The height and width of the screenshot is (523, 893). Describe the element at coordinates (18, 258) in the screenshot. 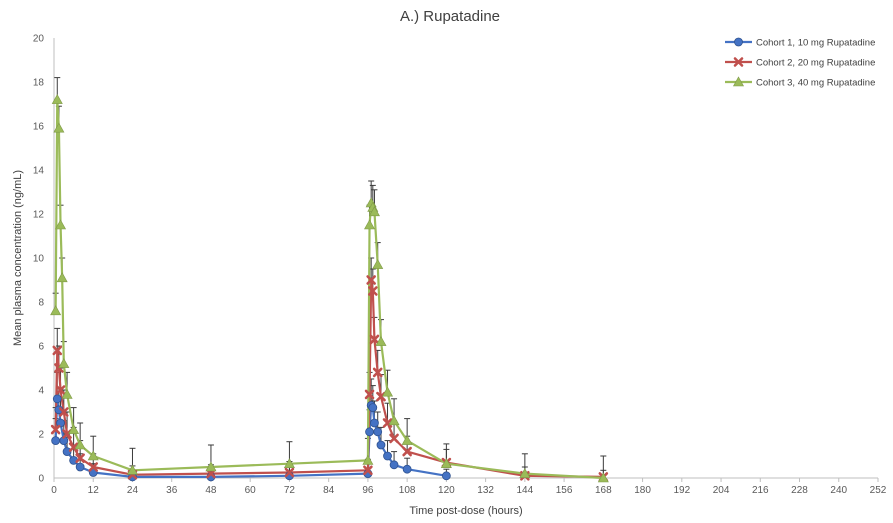

I see `y-axis-label: Mean plasma concentration (ng/mL)` at that location.